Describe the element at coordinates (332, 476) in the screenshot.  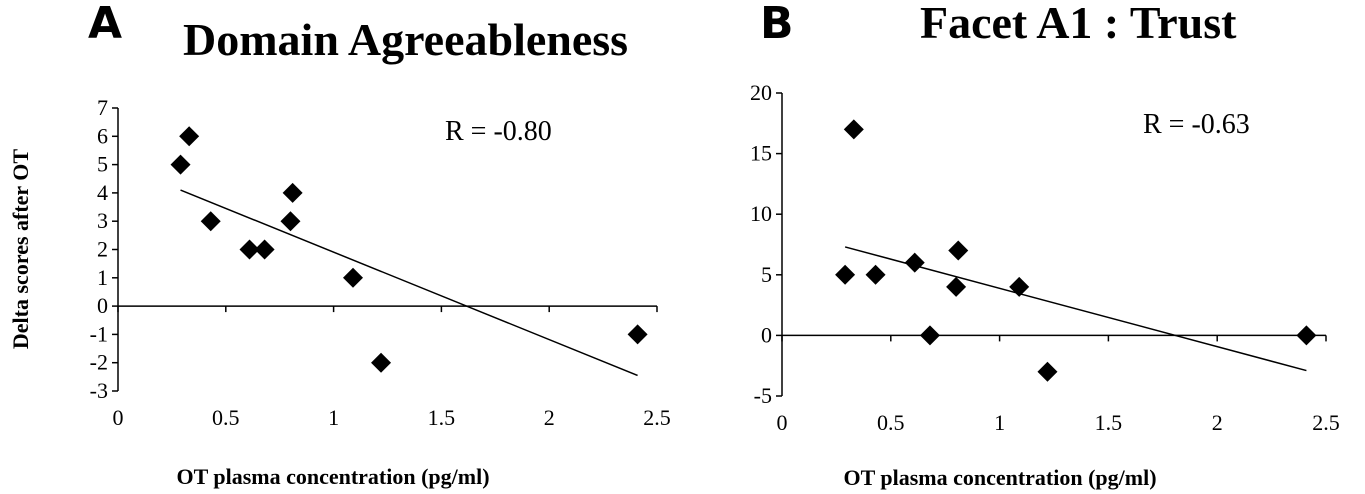
I see `panel-a-x-axis-label: OT plasma concentration (pg/ml)` at that location.